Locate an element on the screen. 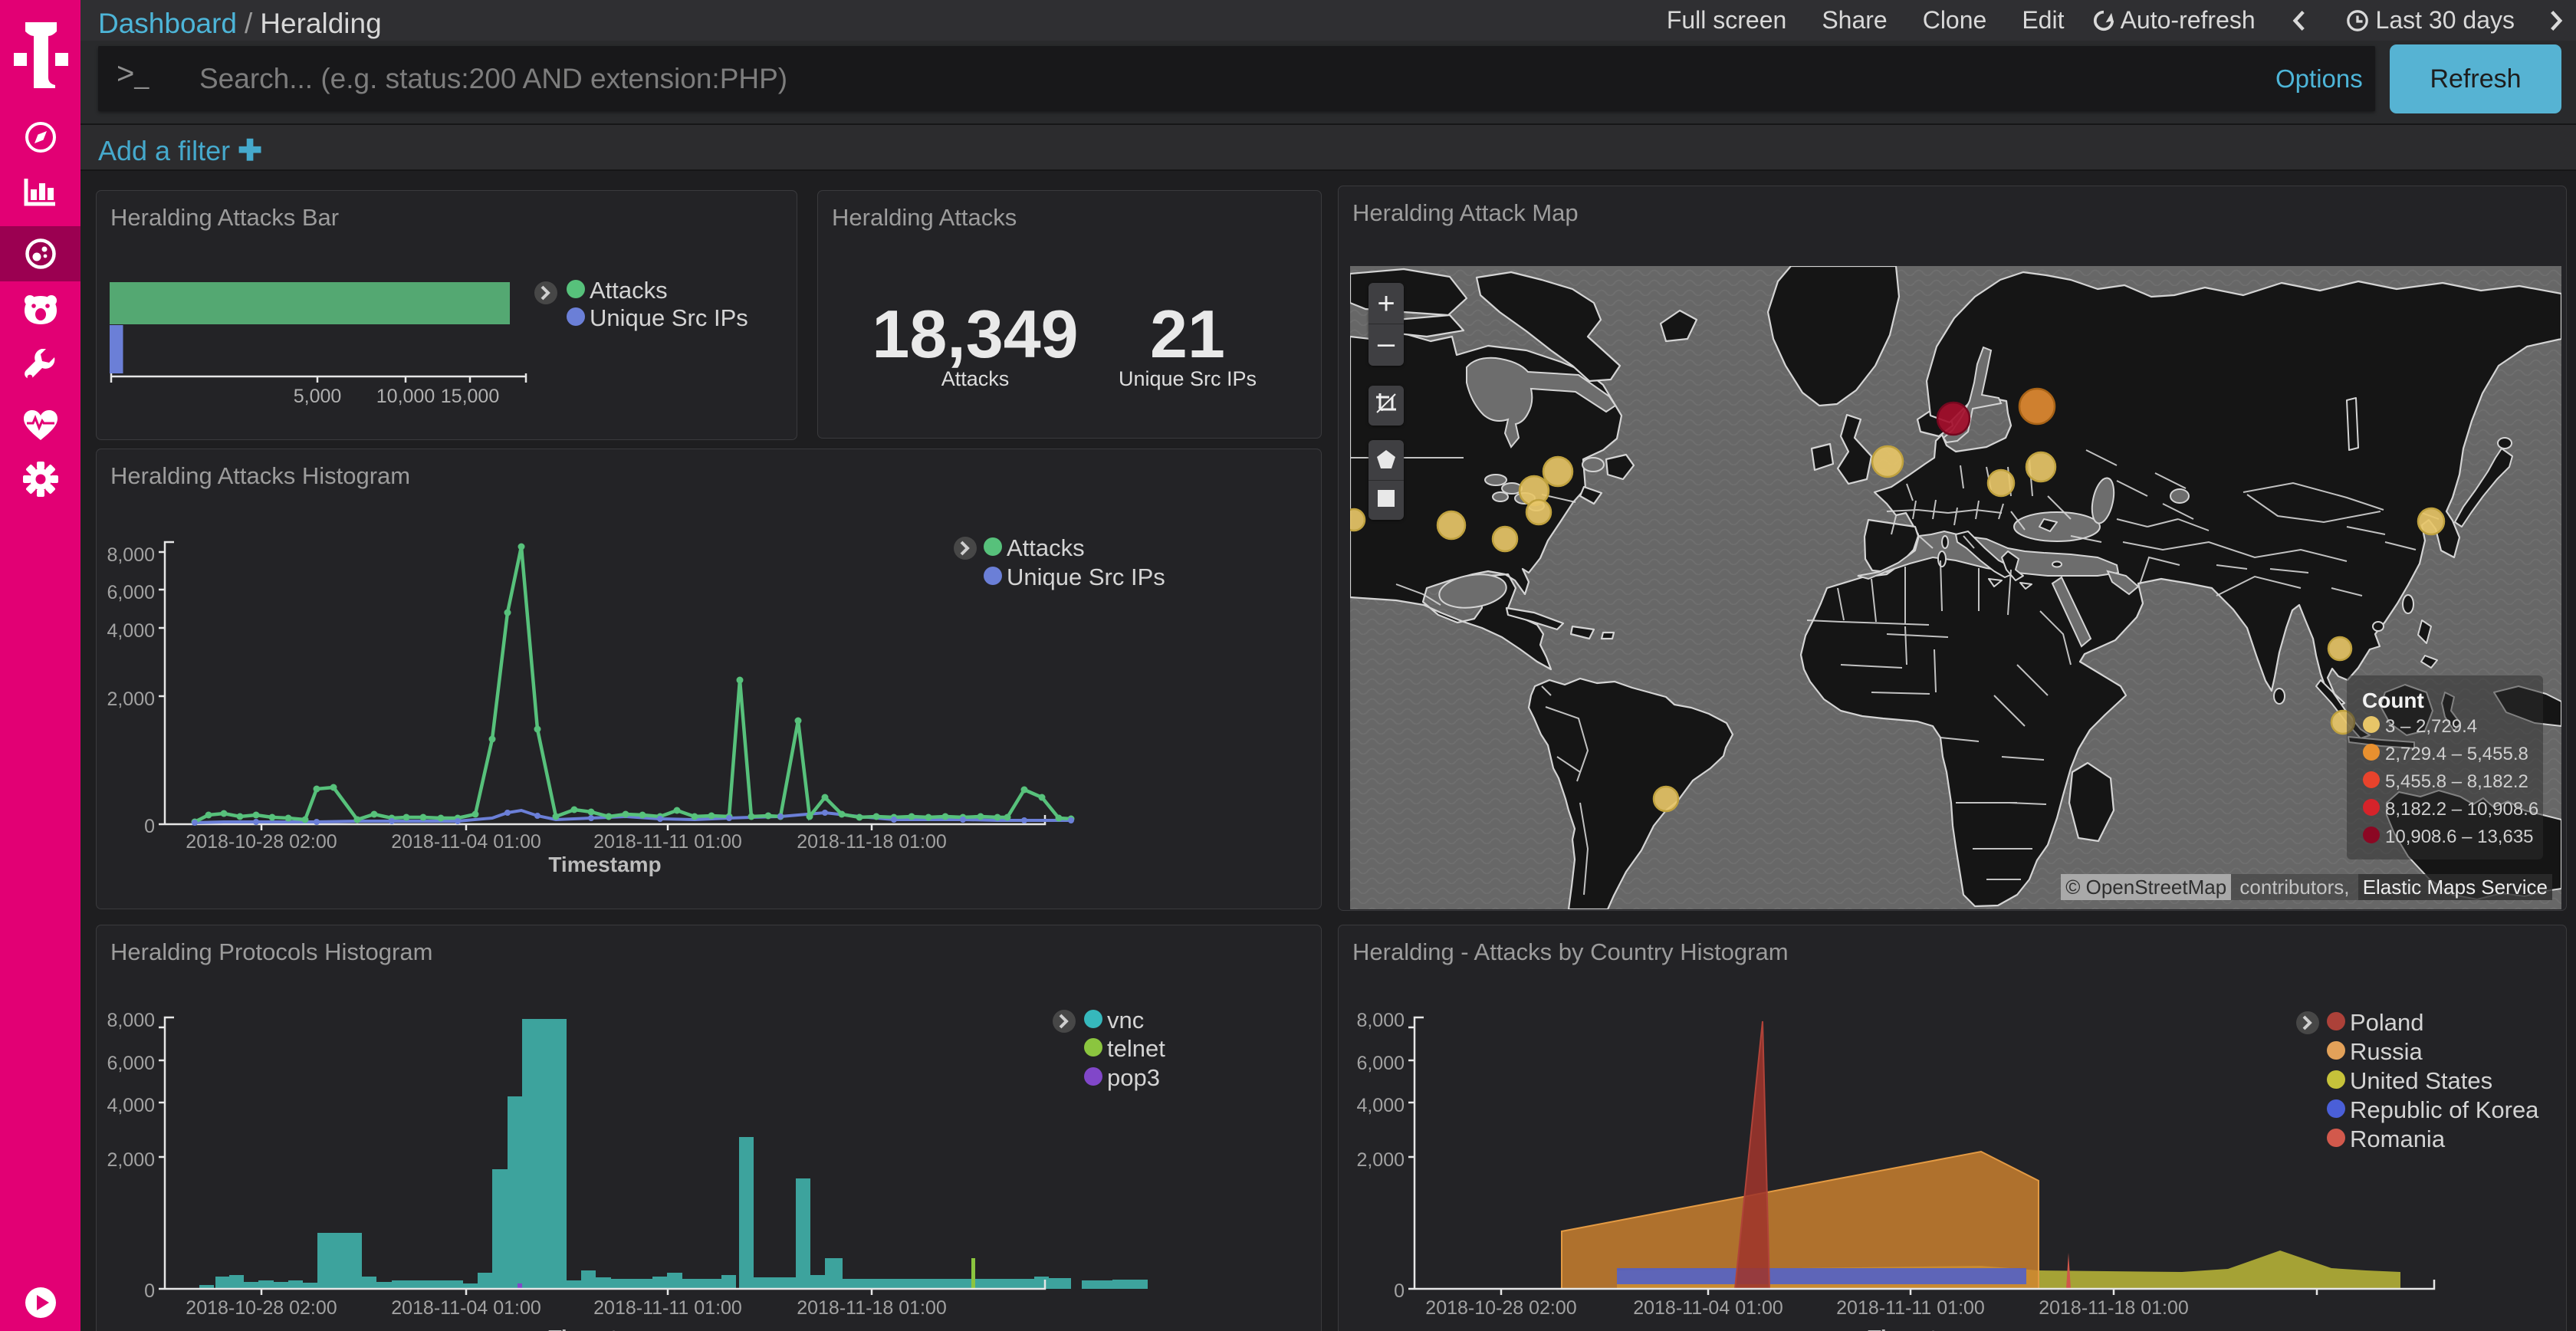  svg-text: Republic of Korea is located at coordinates (2445, 1109).